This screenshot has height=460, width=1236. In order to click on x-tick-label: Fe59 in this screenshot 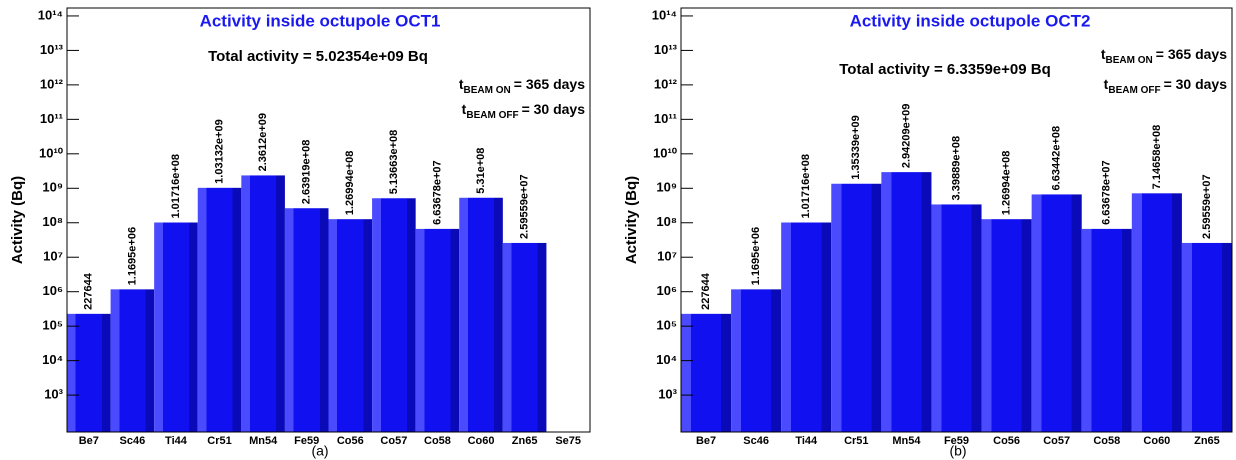, I will do `click(306, 441)`.